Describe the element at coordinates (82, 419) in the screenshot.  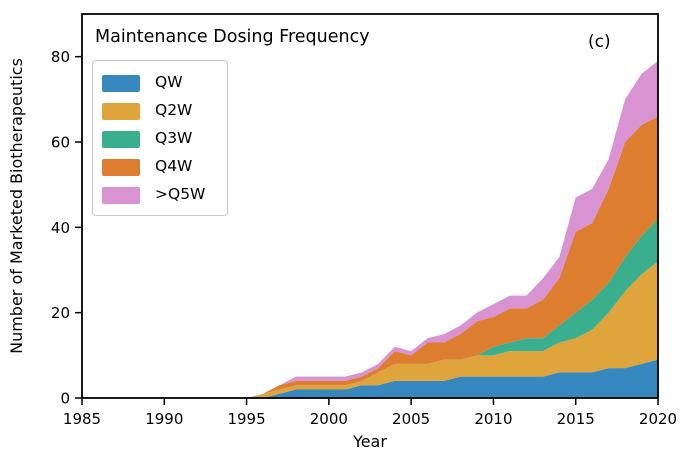
I see `x-tick-label: 1985` at that location.